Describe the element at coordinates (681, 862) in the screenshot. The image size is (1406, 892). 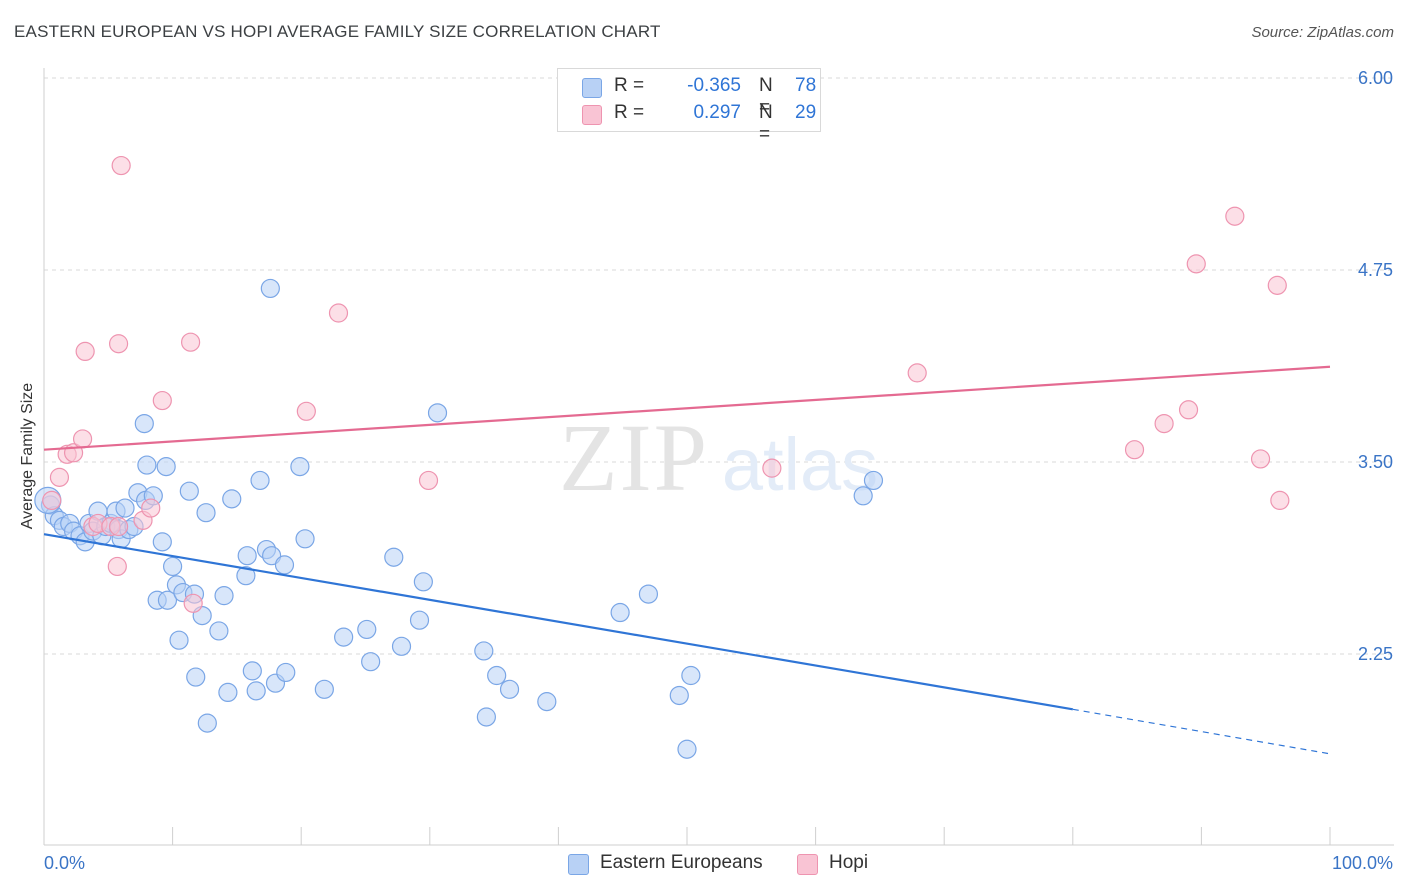
I see `bottom-legend-label: Eastern Europeans` at that location.